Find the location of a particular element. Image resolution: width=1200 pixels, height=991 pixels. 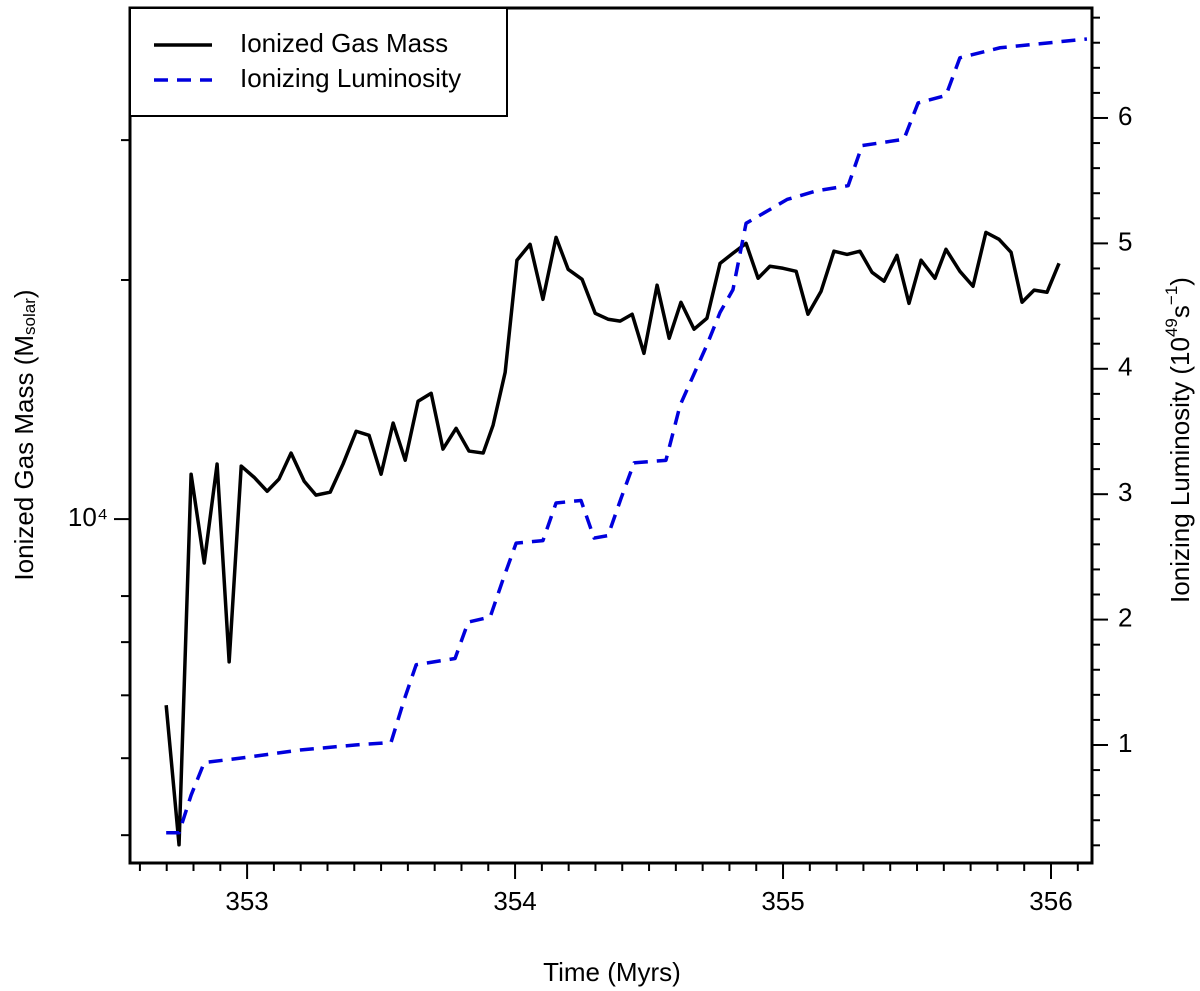

y2-tick-label: 4 is located at coordinates (1125, 367).